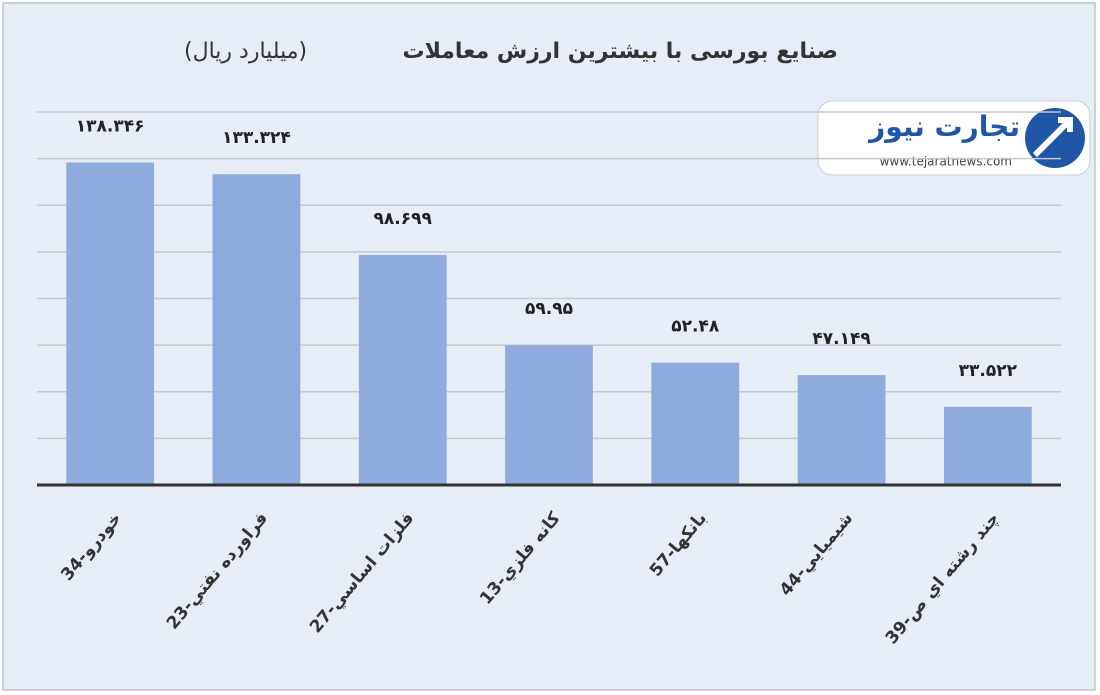 The height and width of the screenshot is (695, 1100). What do you see at coordinates (256, 138) in the screenshot?
I see `value-label: ۱۳۳.۳۲۴` at bounding box center [256, 138].